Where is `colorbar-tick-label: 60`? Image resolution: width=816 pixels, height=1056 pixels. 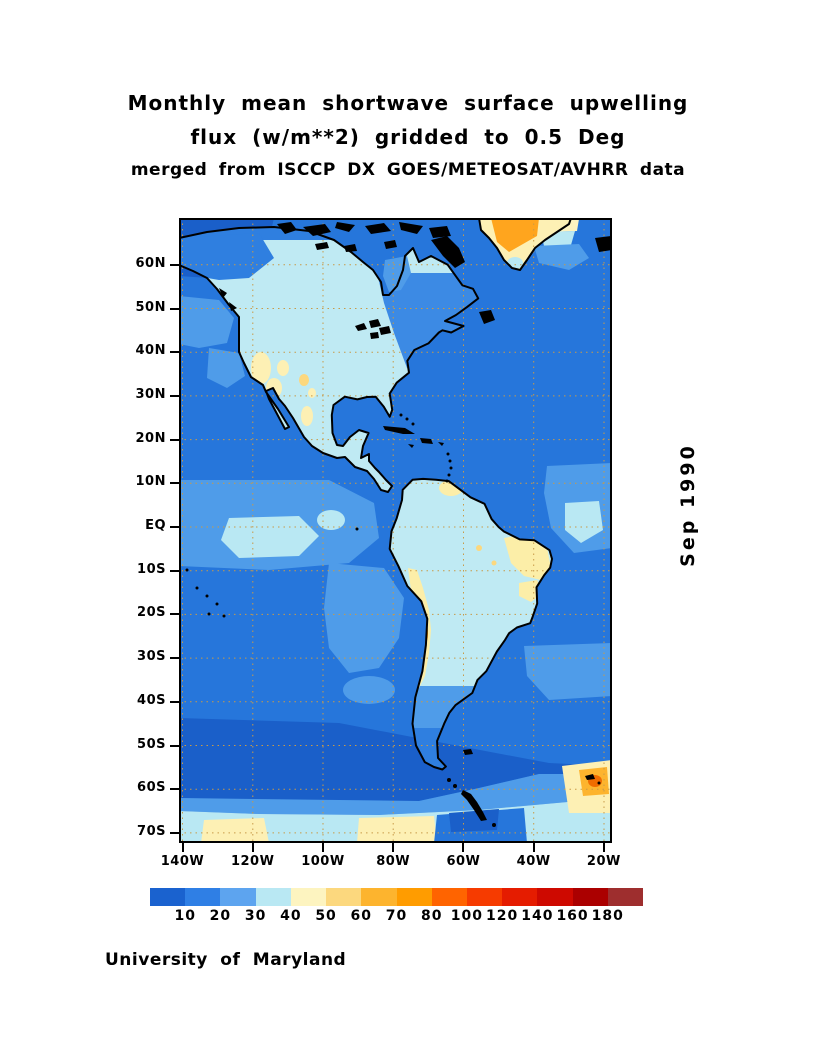
colorbar-tick-label: 60 is located at coordinates (361, 916).